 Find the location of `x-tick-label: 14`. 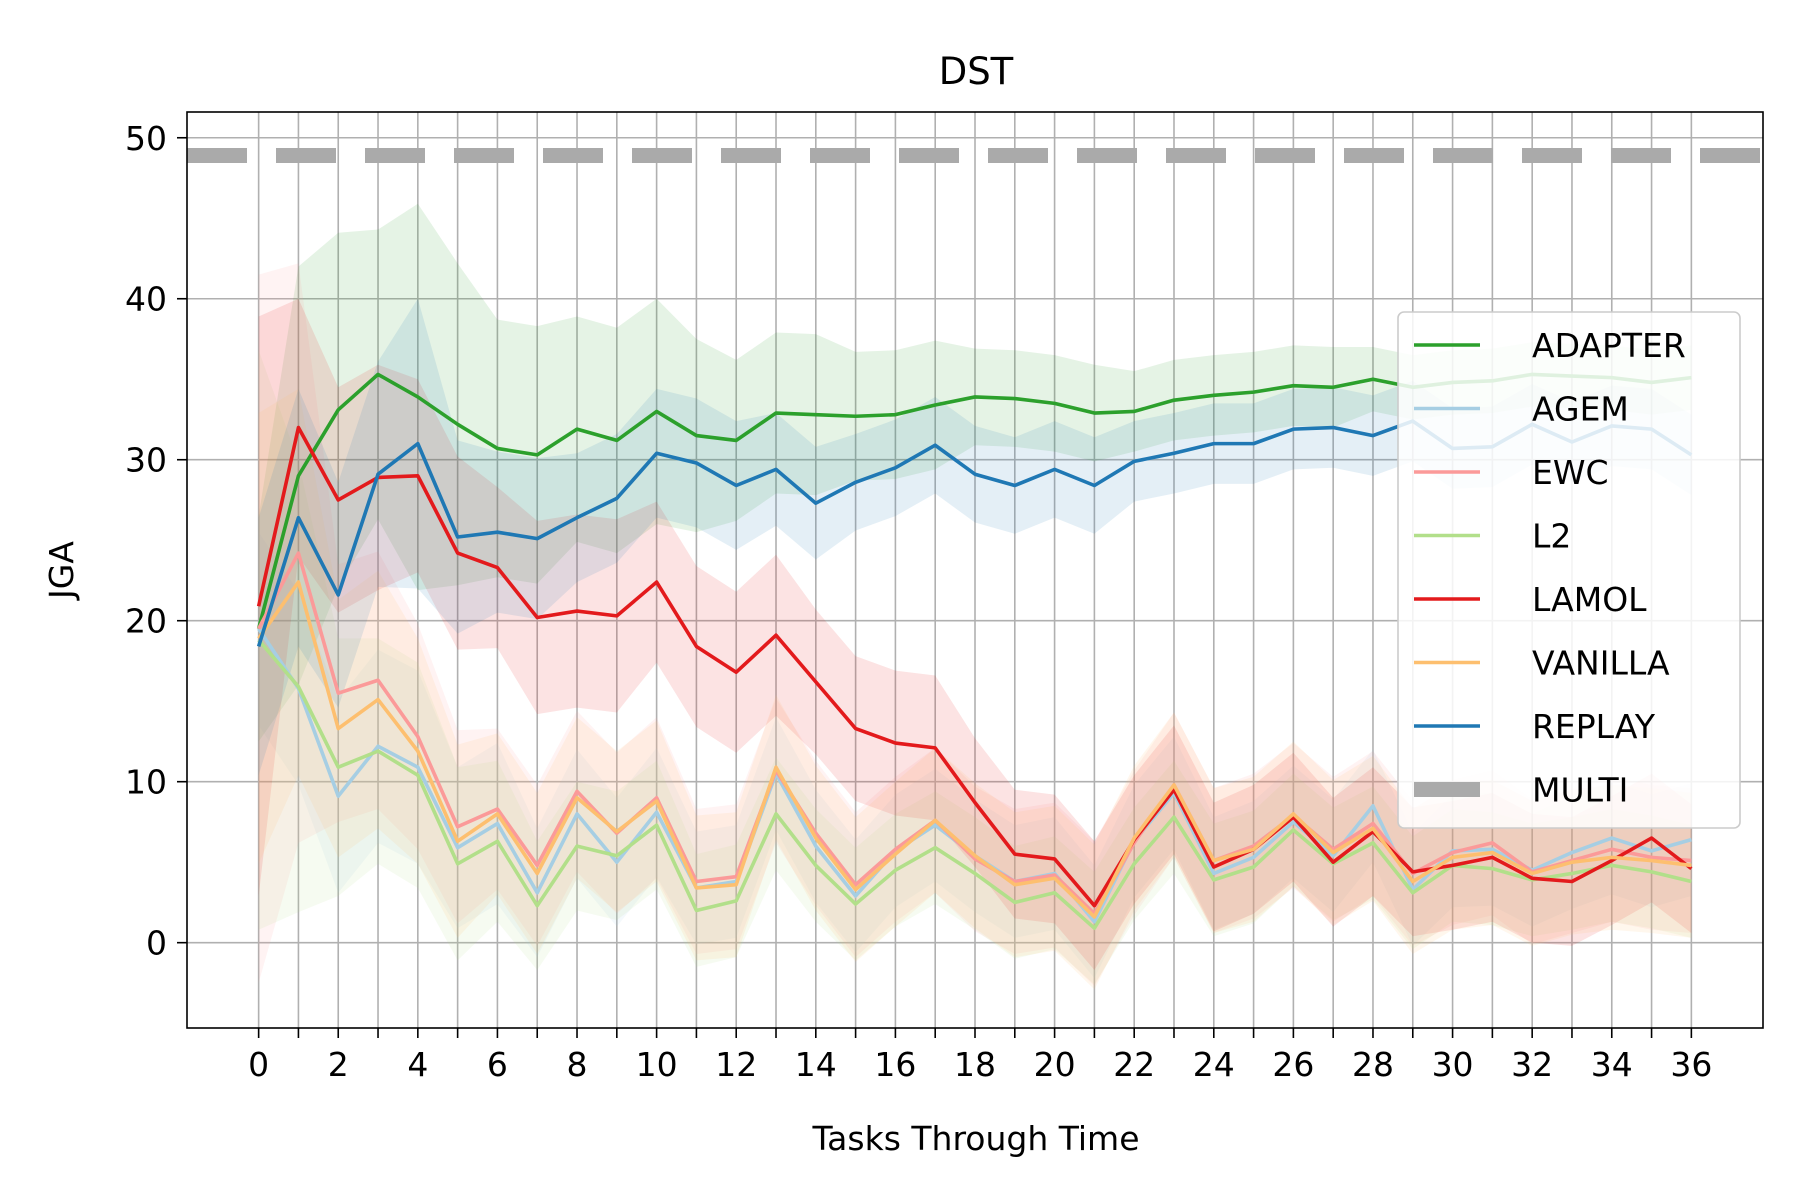

x-tick-label: 14 is located at coordinates (816, 1064).